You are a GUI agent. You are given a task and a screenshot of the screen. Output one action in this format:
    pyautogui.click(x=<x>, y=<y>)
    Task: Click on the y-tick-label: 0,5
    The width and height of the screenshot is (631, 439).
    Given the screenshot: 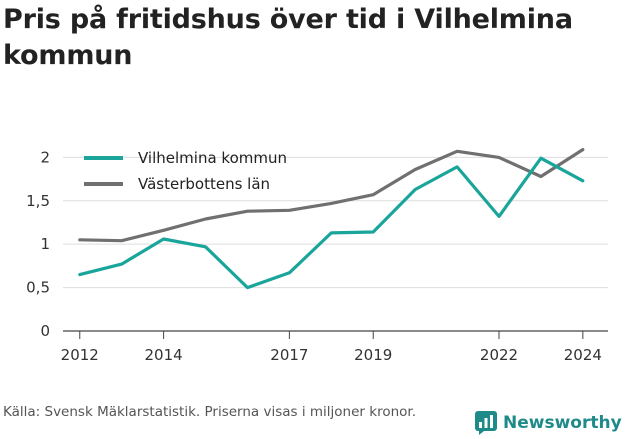 What is the action you would take?
    pyautogui.click(x=38, y=288)
    